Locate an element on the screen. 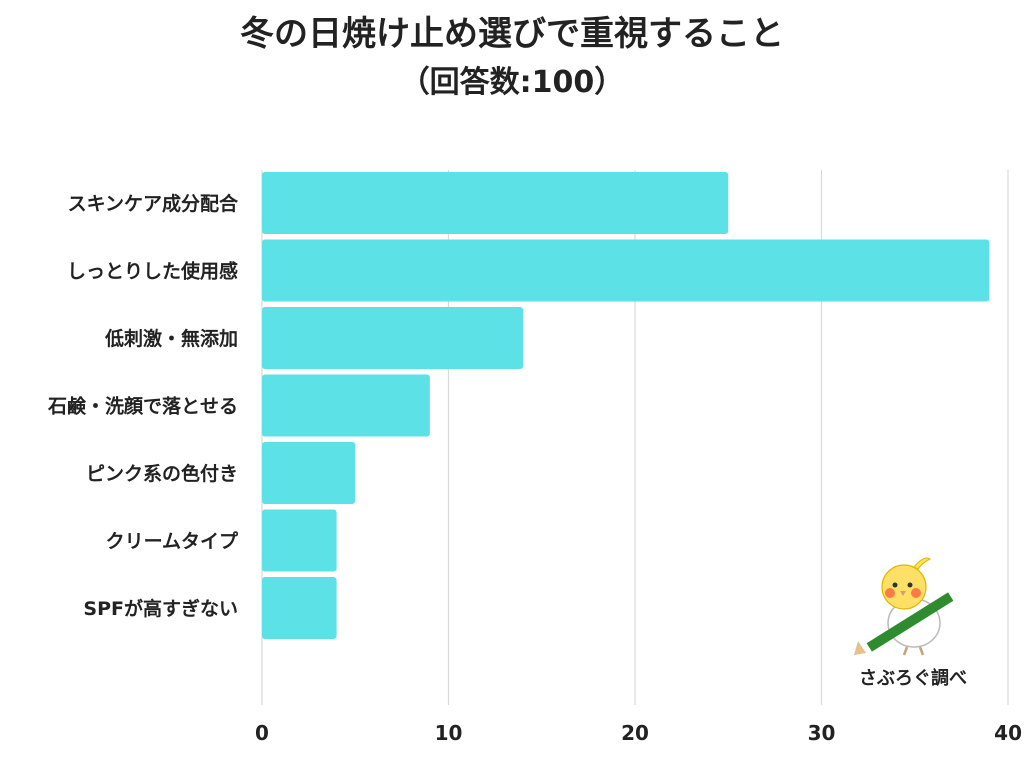  chart-subtitle: （回答数:100） is located at coordinates (512, 82).